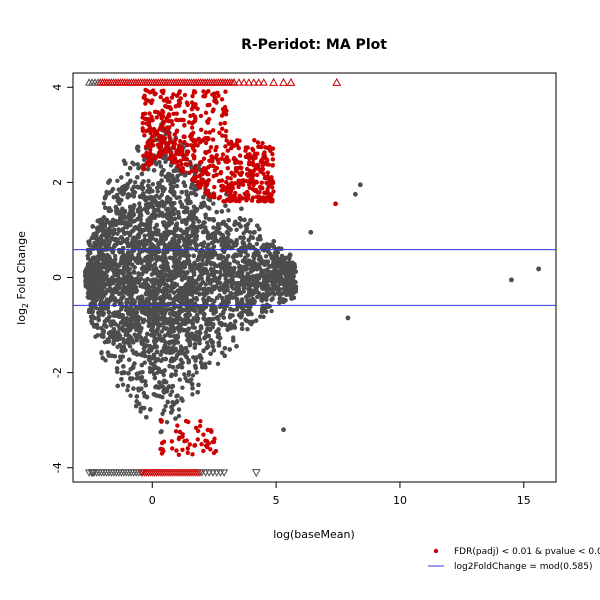 The height and width of the screenshot is (600, 600). Describe the element at coordinates (57, 87) in the screenshot. I see `y-tick-label: 4` at that location.